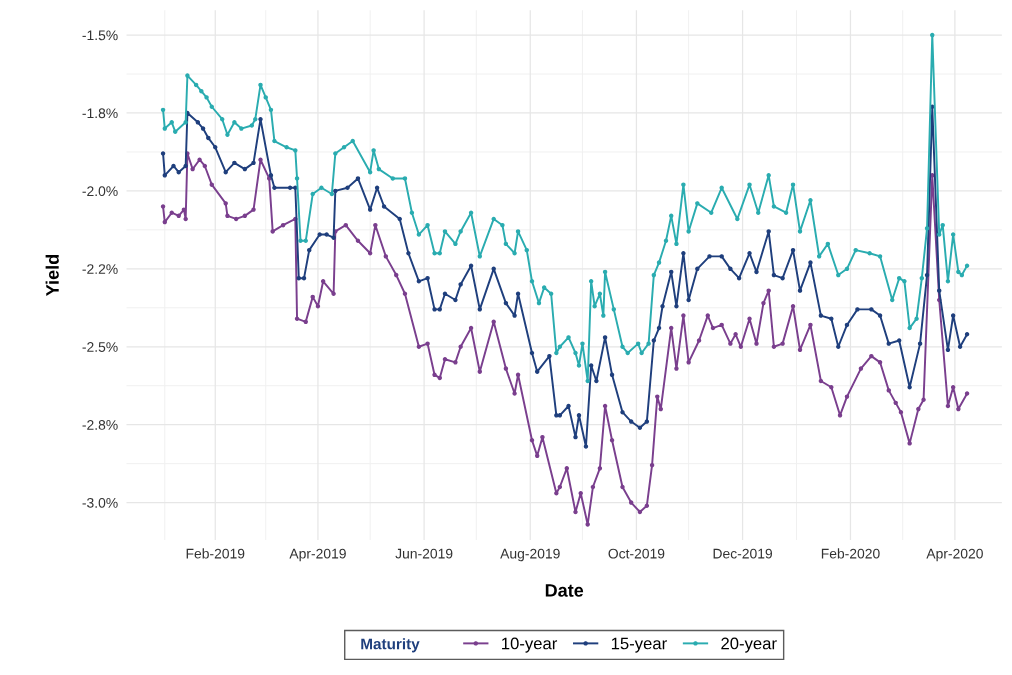  Describe the element at coordinates (954, 555) in the screenshot. I see `x-tick-label: Apr-2020` at that location.